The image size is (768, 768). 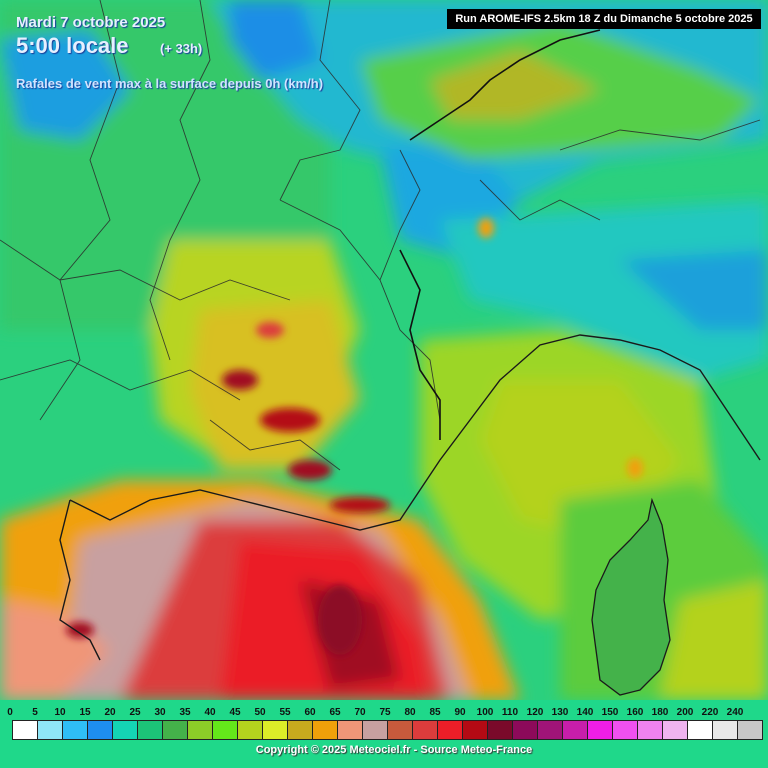 What do you see at coordinates (585, 712) in the screenshot?
I see `legend-tick-label: 140` at bounding box center [585, 712].